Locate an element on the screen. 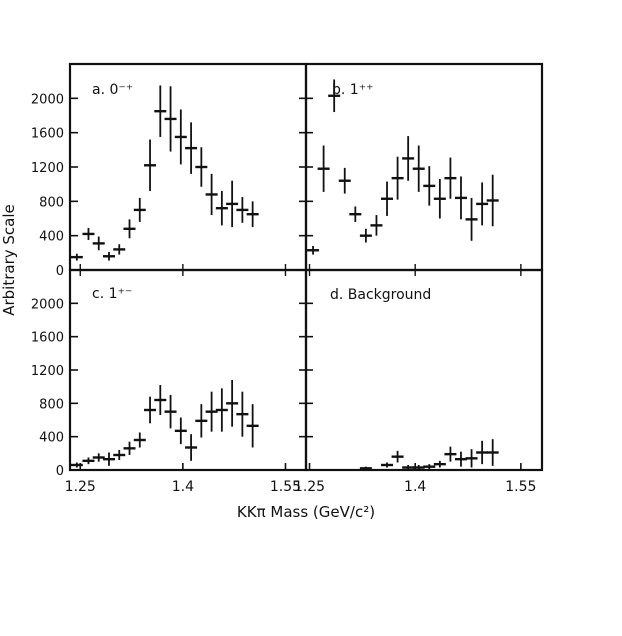 The height and width of the screenshot is (636, 622). panel-label: a. 0⁻⁺ is located at coordinates (112, 90).